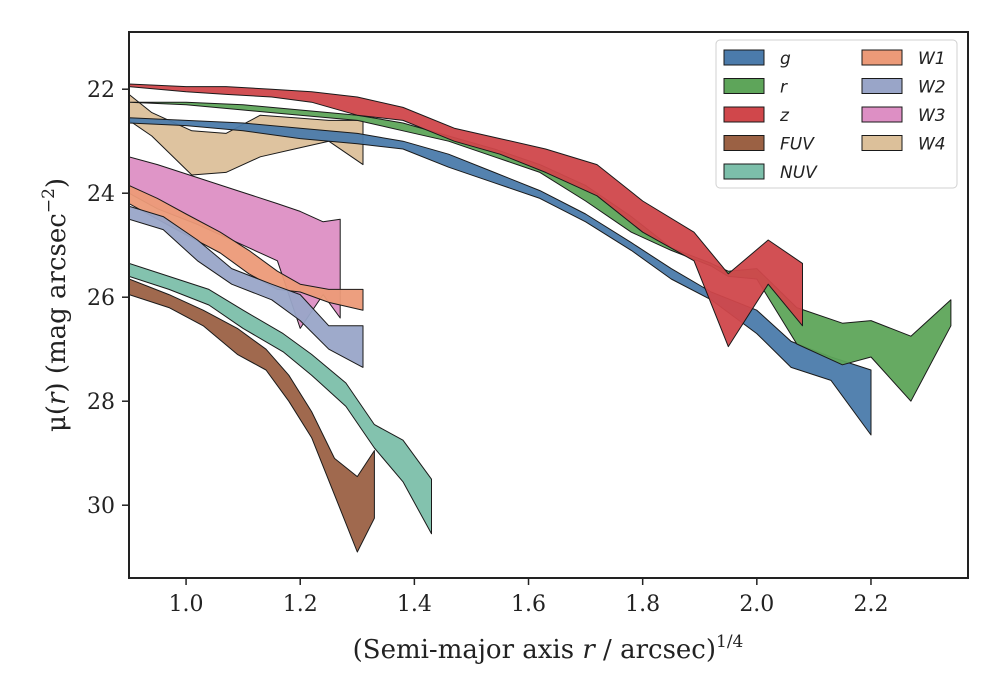 Image resolution: width=1000 pixels, height=700 pixels. I want to click on y-tick-label: 22, so click(101, 90).